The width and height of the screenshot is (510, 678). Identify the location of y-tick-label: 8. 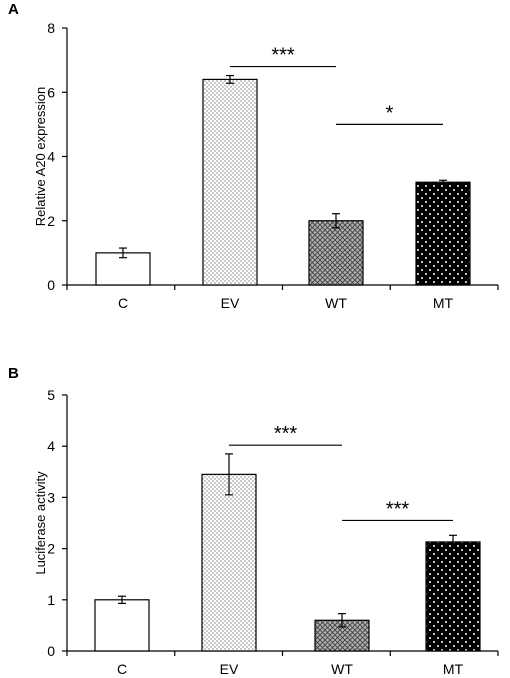
(51, 28).